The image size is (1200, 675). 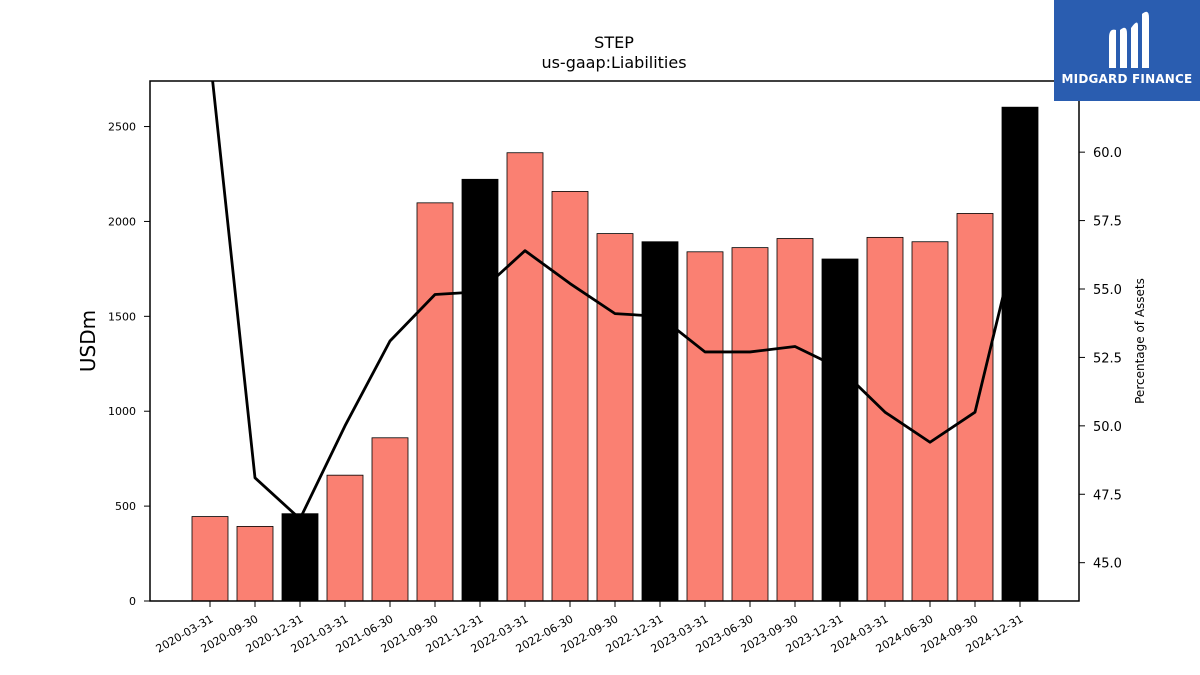 What do you see at coordinates (1107, 153) in the screenshot?
I see `y2-tick-label: 60.0` at bounding box center [1107, 153].